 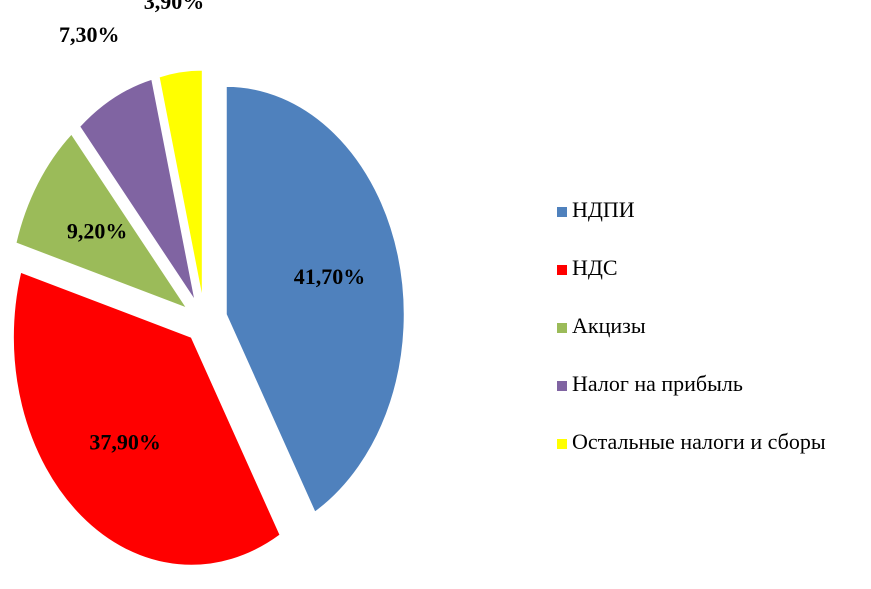 I want to click on data-label: 7,30%, so click(x=89, y=34).